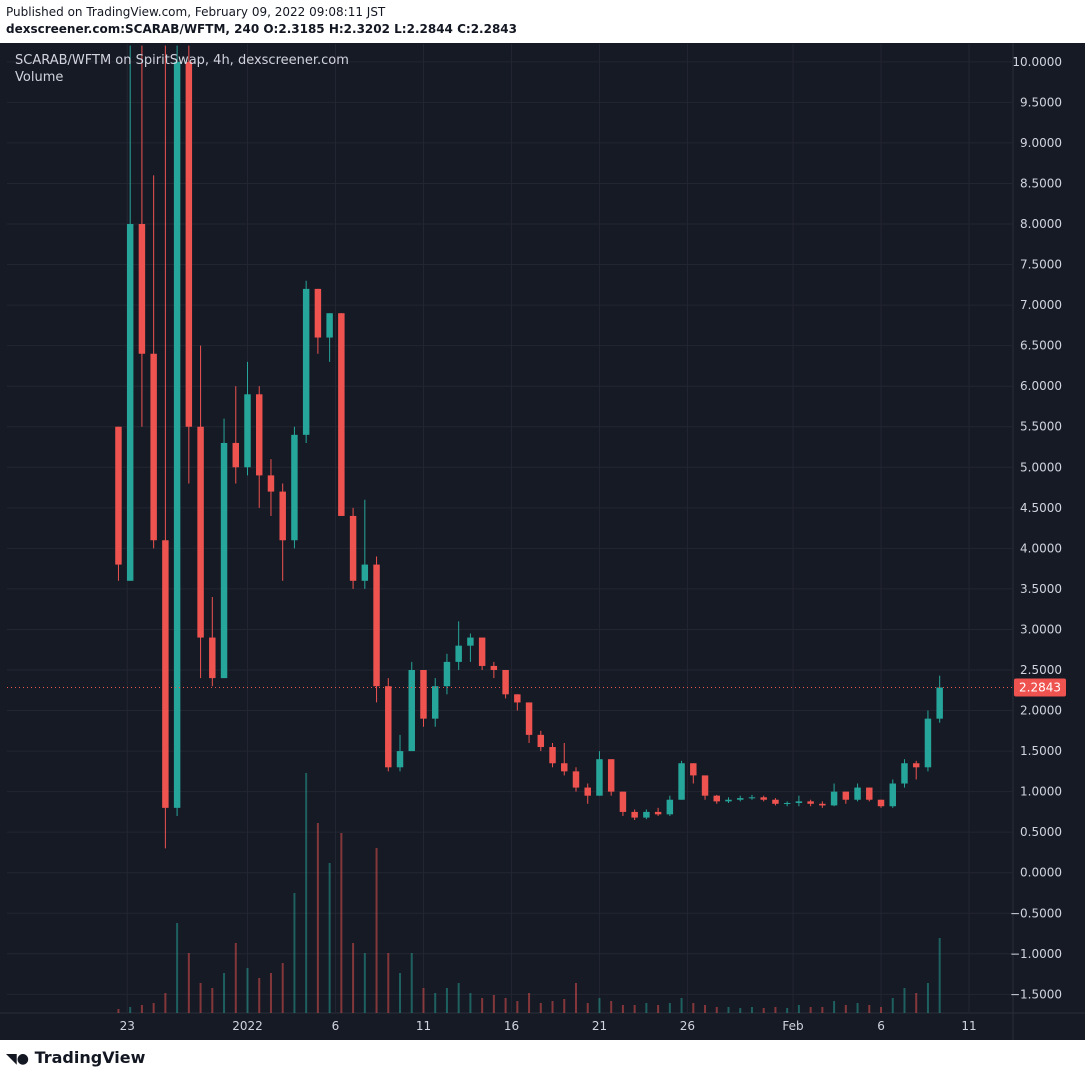 This screenshot has width=1085, height=1078. What do you see at coordinates (1041, 224) in the screenshot?
I see `y-tick-label: 8.0000` at bounding box center [1041, 224].